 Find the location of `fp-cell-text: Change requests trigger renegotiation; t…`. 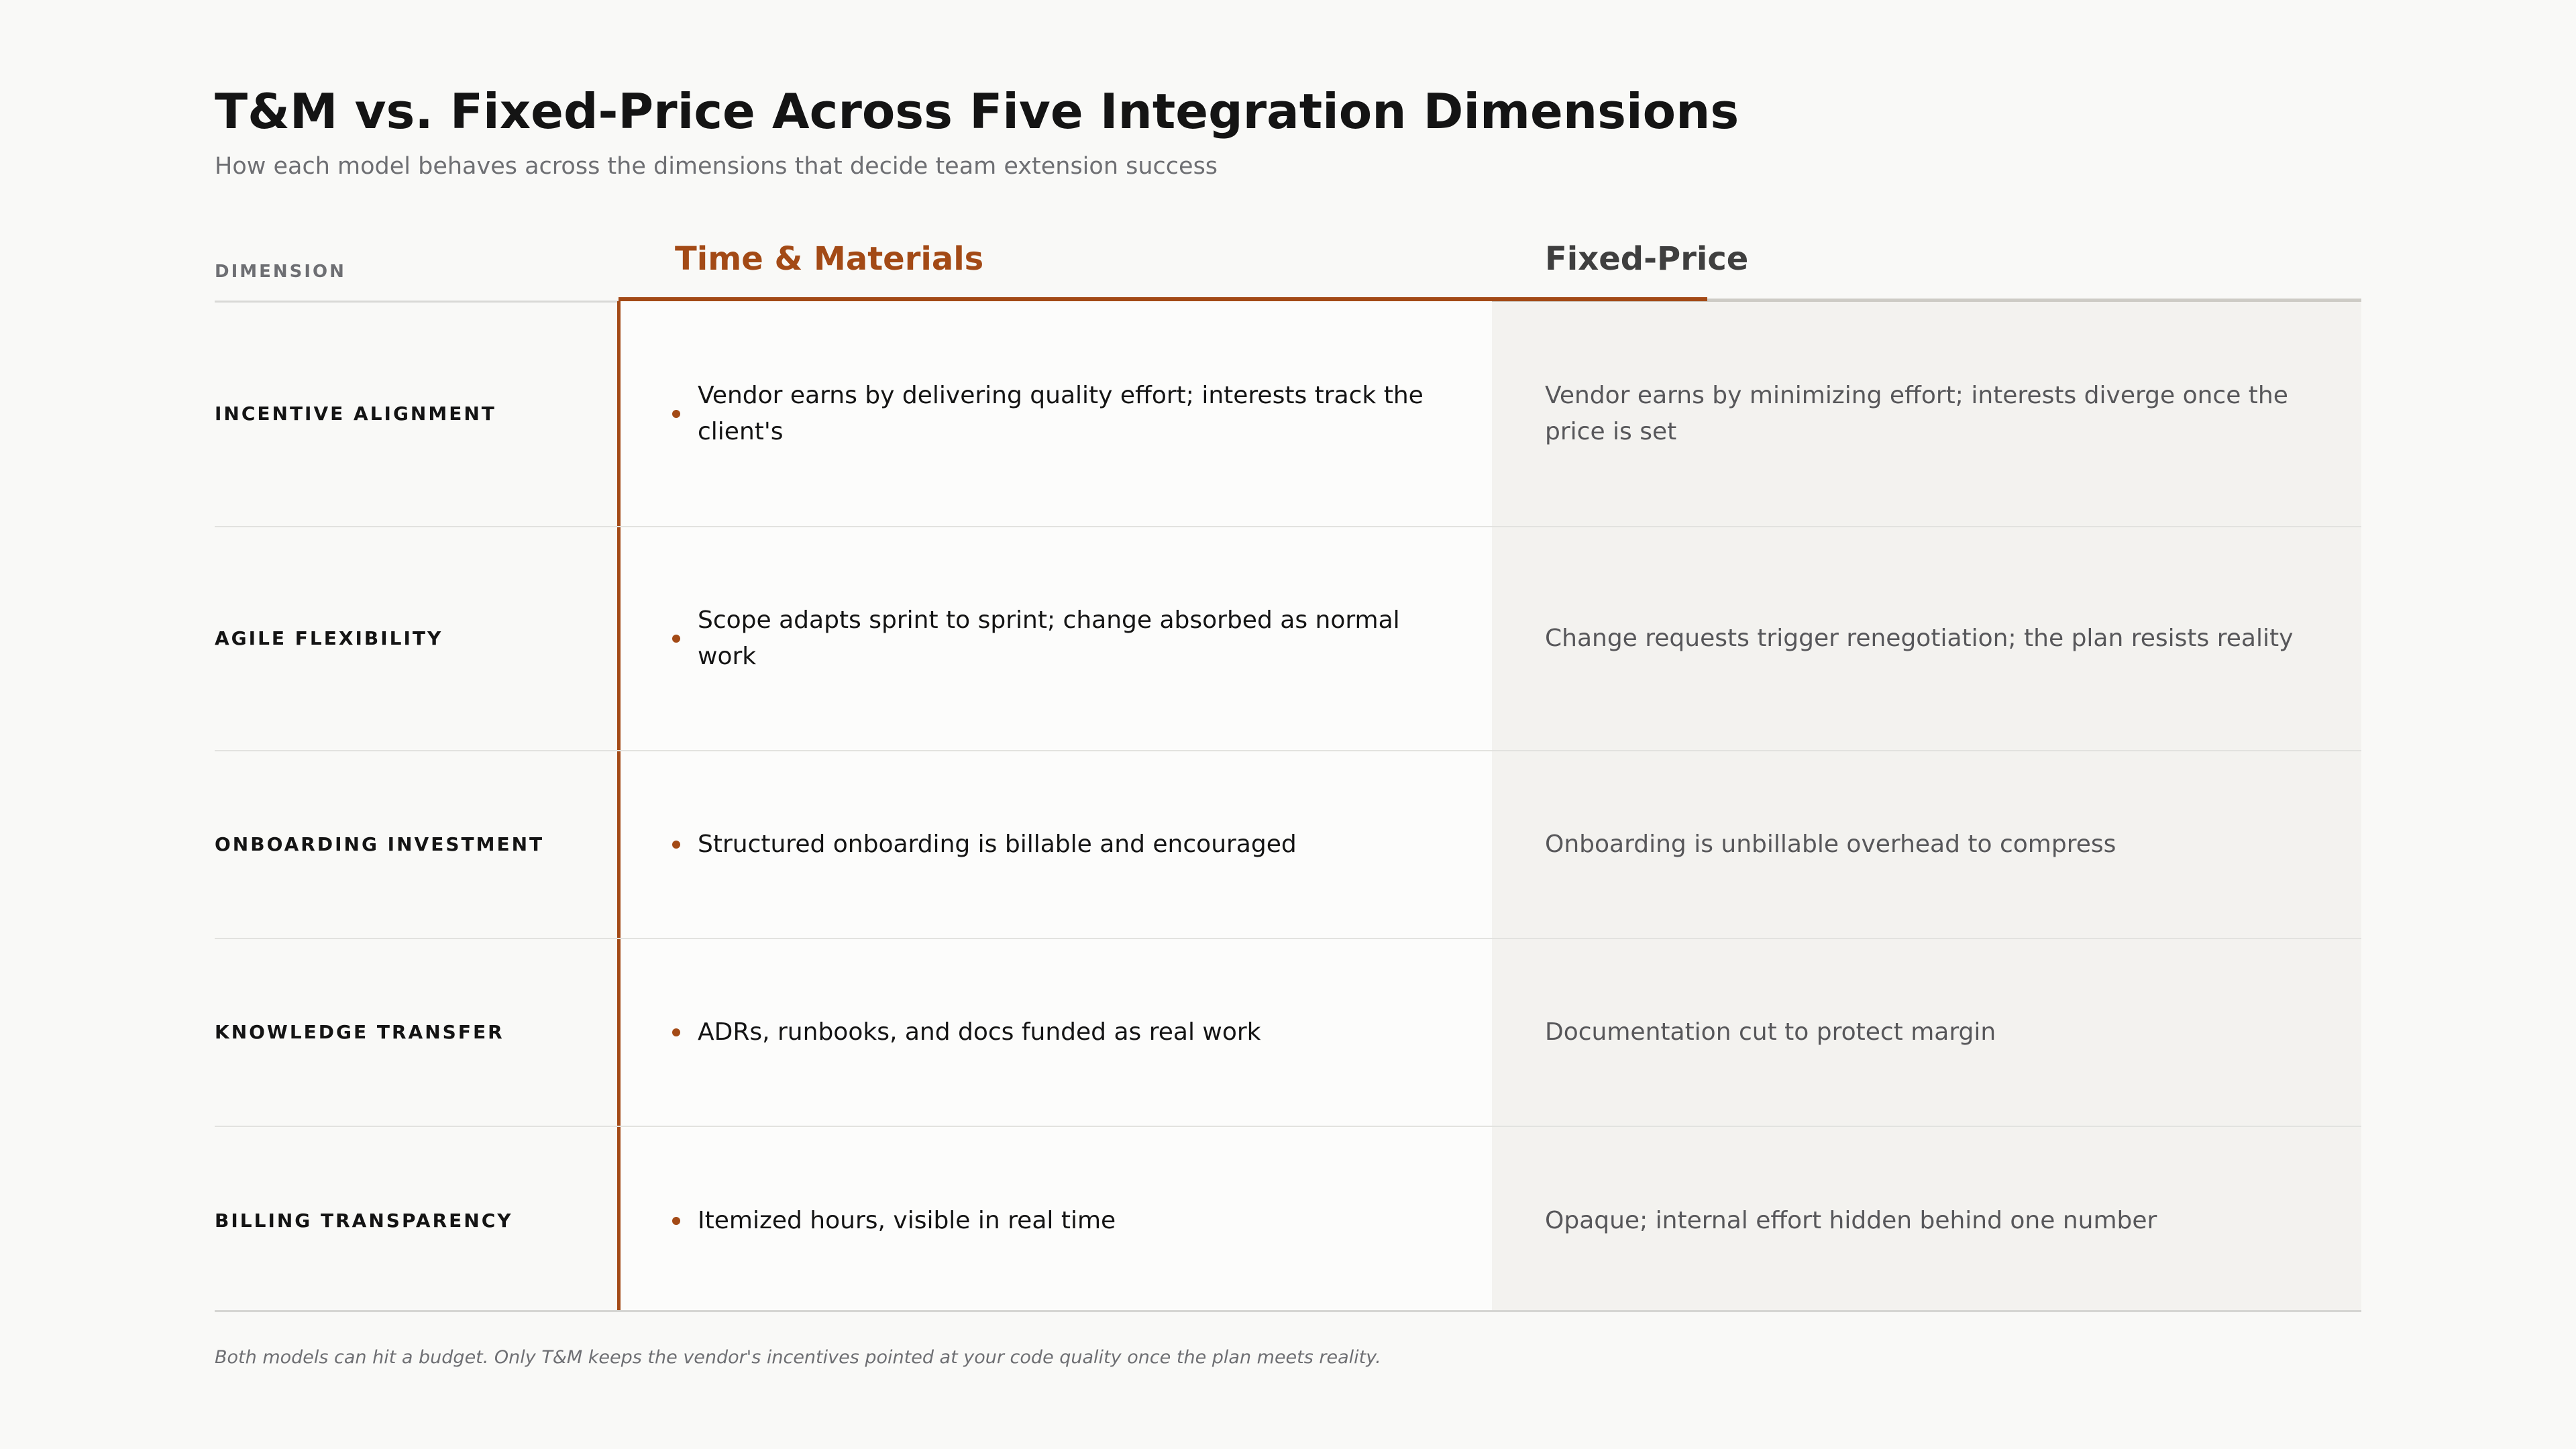

fp-cell-text: Change requests trigger renegotiation; t… is located at coordinates (1919, 638).